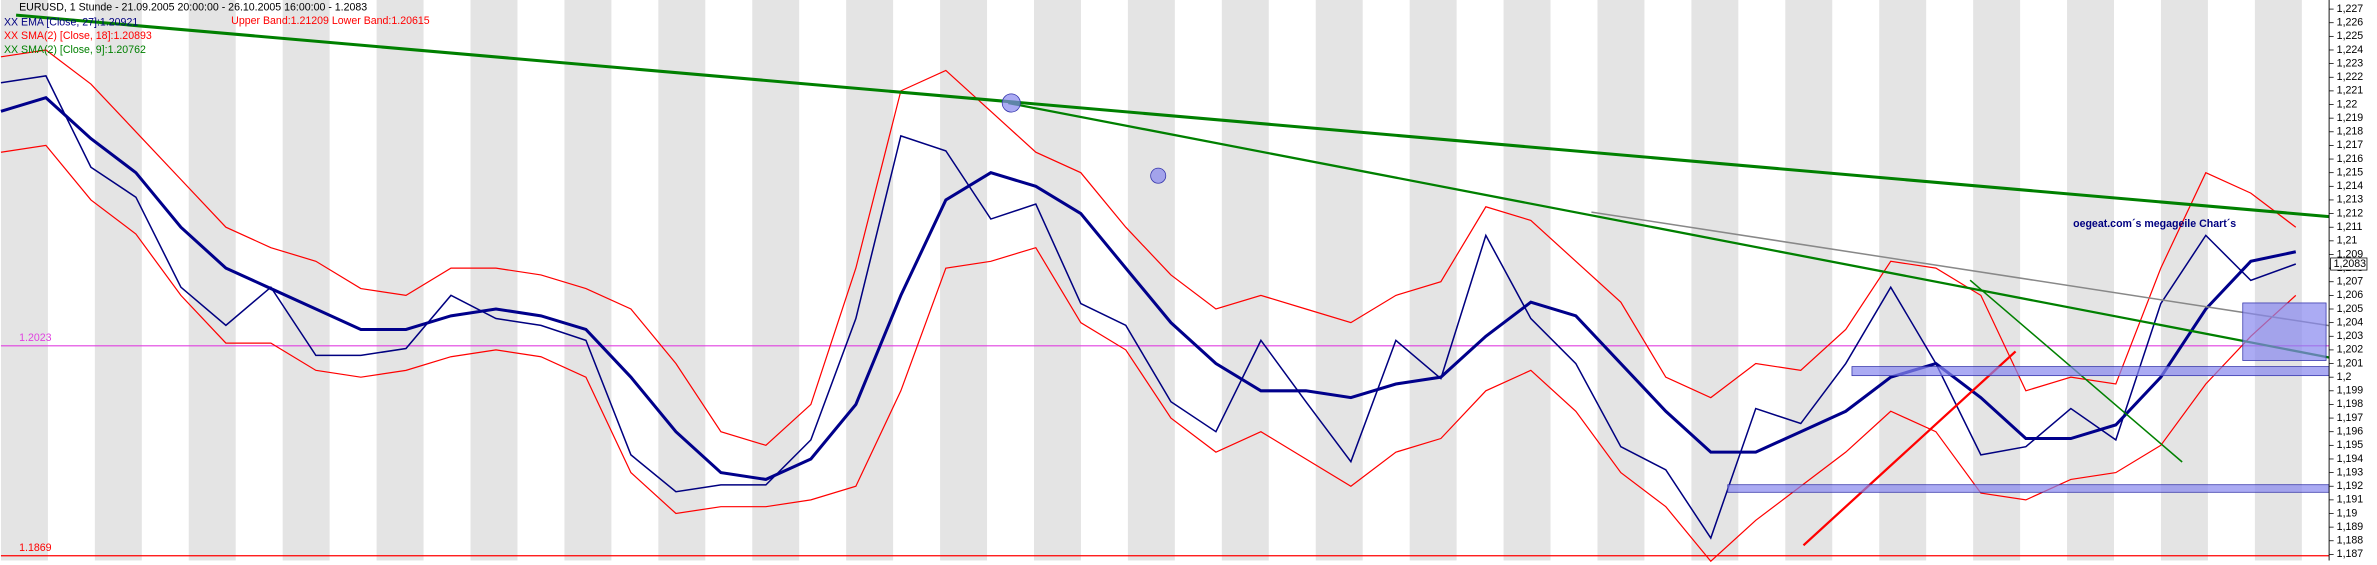 The width and height of the screenshot is (2377, 565). What do you see at coordinates (2350, 77) in the screenshot?
I see `y-tick-label: 1,222` at bounding box center [2350, 77].